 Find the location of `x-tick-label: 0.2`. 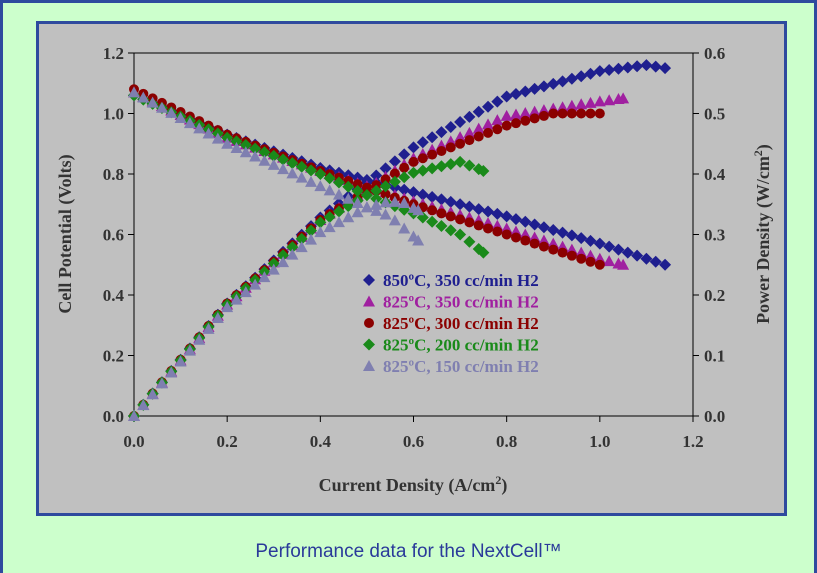

x-tick-label: 0.2 is located at coordinates (227, 441).